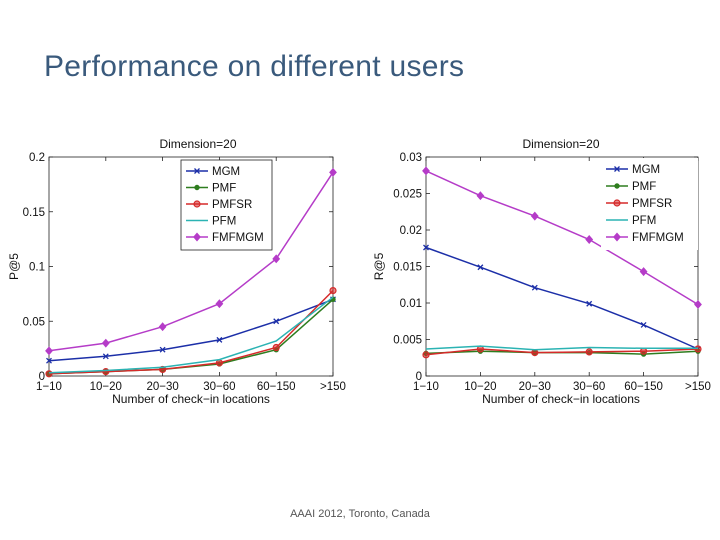  Describe the element at coordinates (37, 268) in the screenshot. I see `y-tick-label: 0.1` at that location.